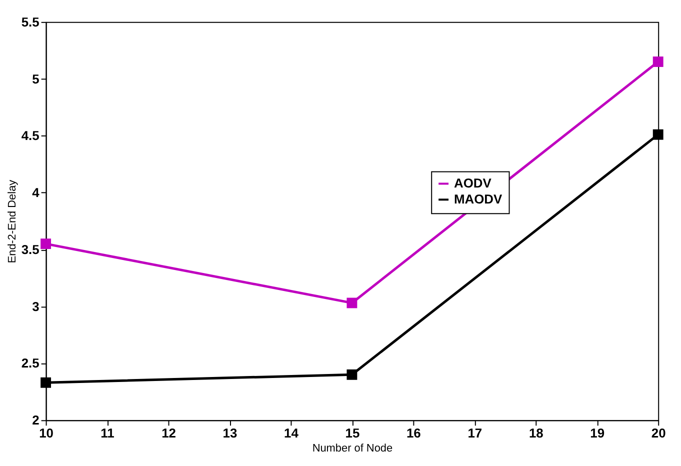  What do you see at coordinates (30, 249) in the screenshot?
I see `y-tick-label: 3.5` at bounding box center [30, 249].